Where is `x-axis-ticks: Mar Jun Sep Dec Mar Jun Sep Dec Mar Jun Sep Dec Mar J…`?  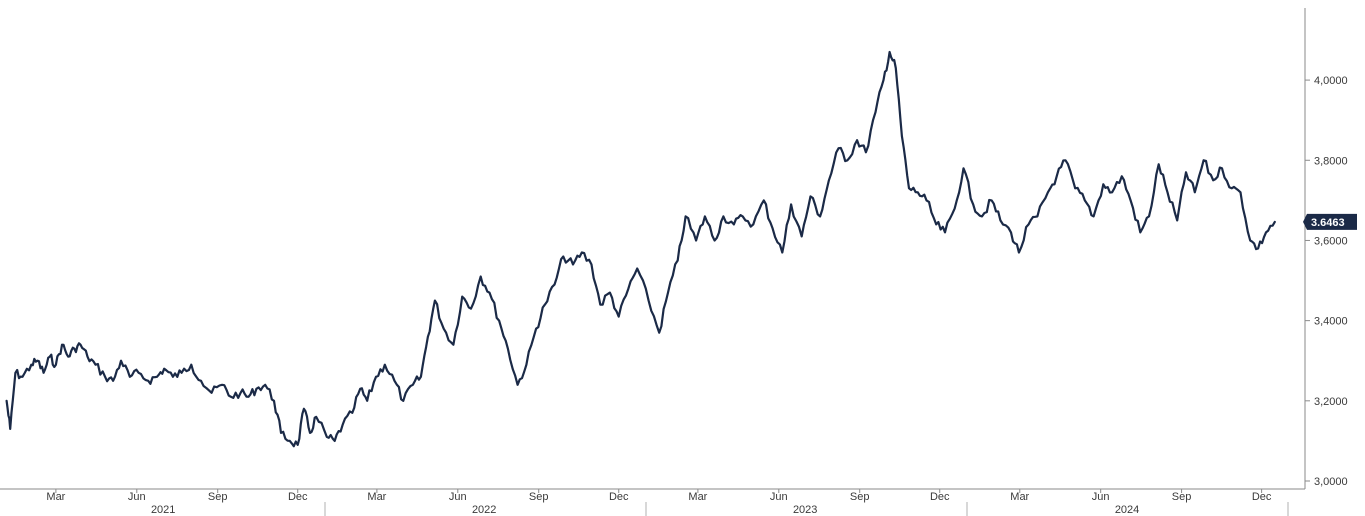
x-axis-ticks: Mar Jun Sep Dec Mar Jun Sep Dec Mar Jun Sep Dec Mar J… is located at coordinates (659, 496).